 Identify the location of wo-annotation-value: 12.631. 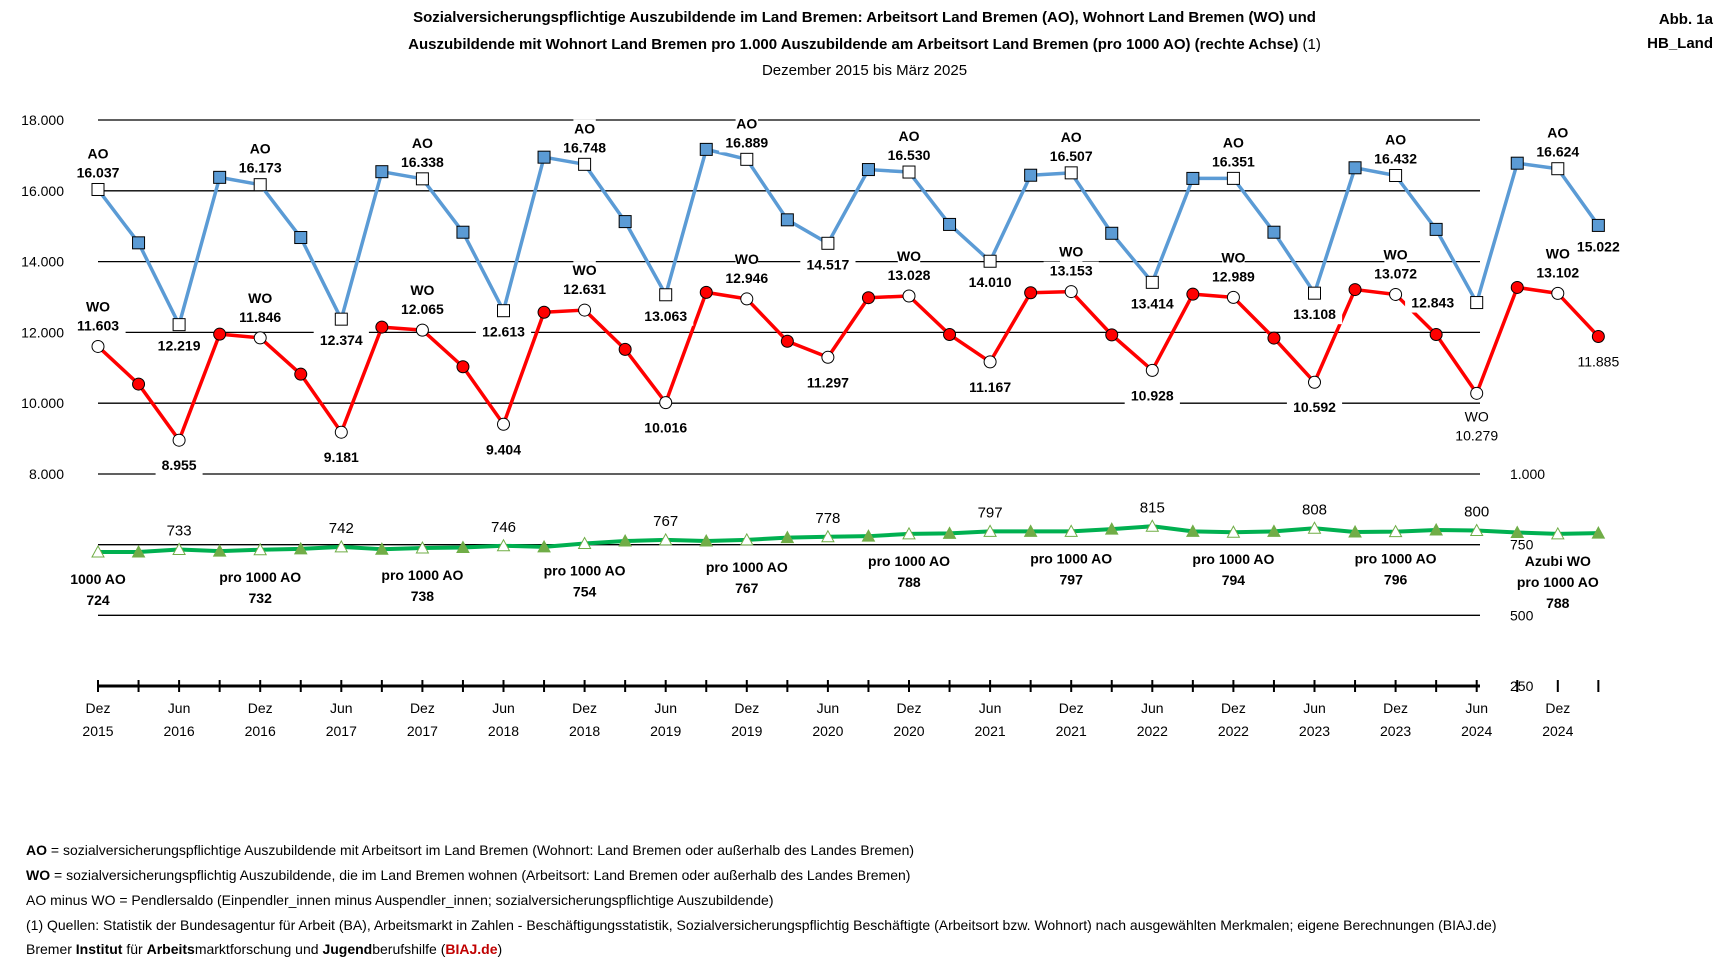
(584, 289).